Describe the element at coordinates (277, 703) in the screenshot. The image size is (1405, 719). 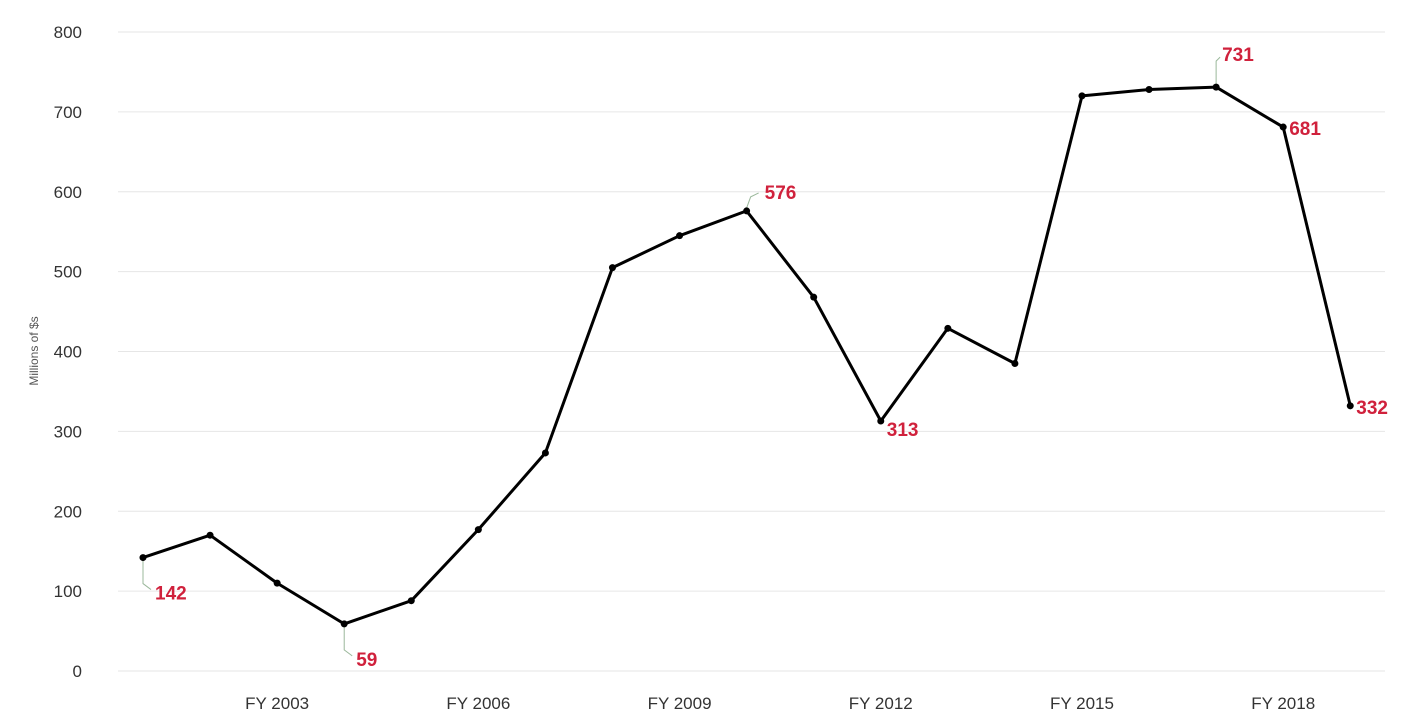
I see `x-tick-label: FY 2003` at that location.